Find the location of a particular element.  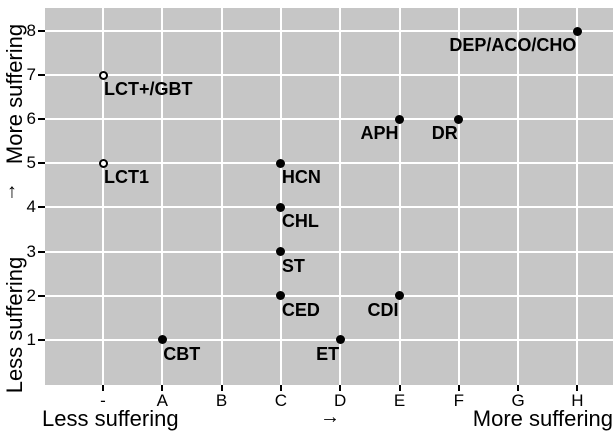

gridline-x-E is located at coordinates (399, 196).